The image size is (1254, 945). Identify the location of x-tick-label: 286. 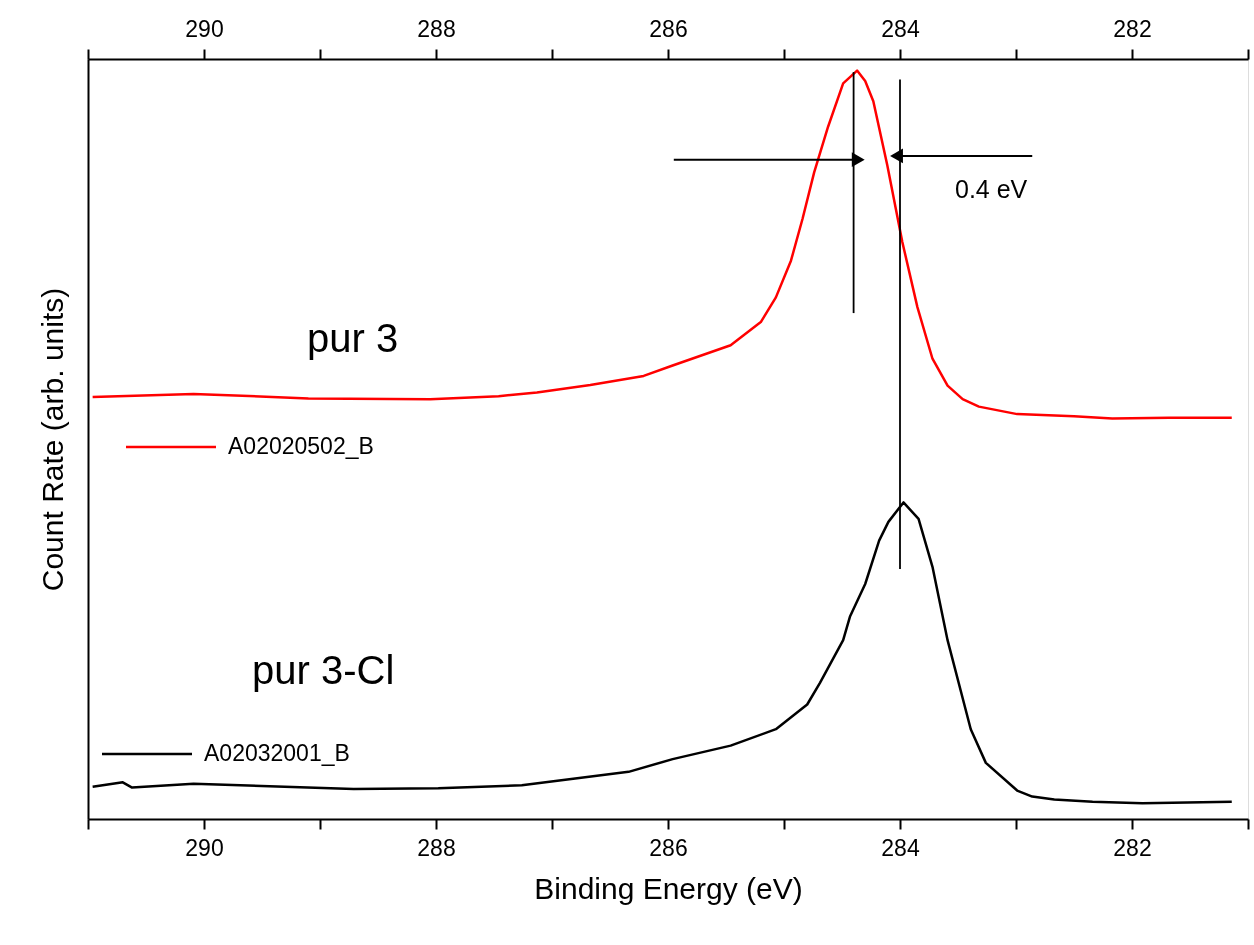
(668, 847).